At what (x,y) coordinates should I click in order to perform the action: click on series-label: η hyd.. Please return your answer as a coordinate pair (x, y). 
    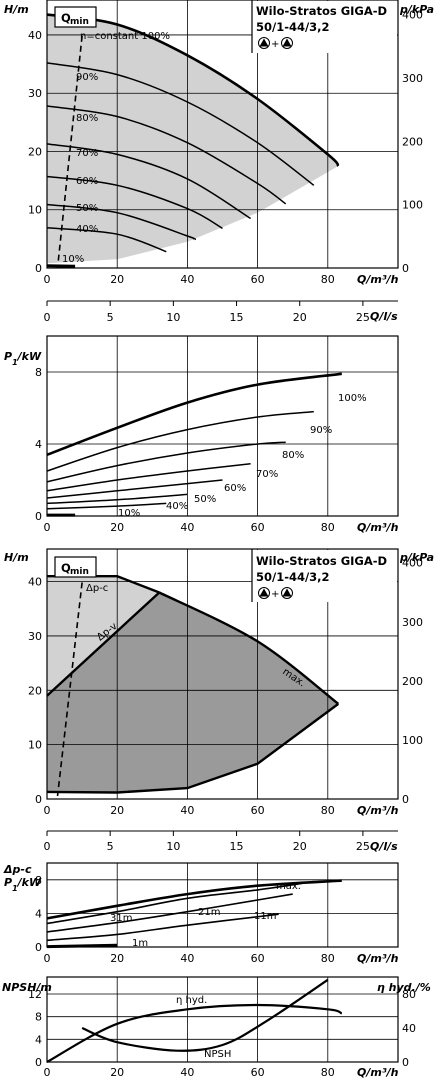
    Looking at the image, I should click on (191, 1000).